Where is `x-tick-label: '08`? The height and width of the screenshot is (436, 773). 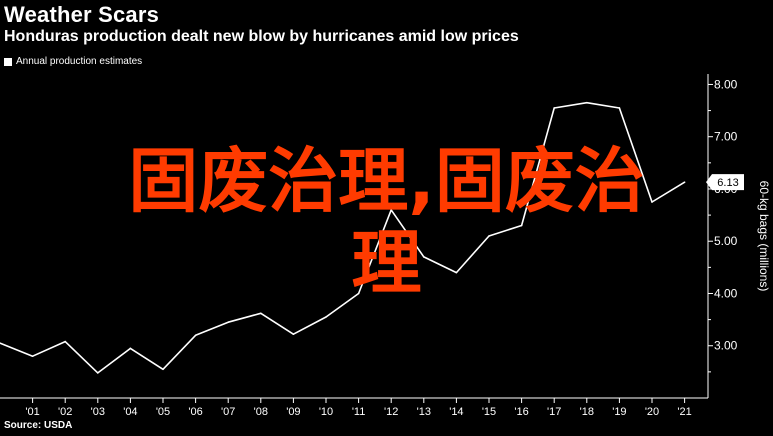
x-tick-label: '08 is located at coordinates (261, 412).